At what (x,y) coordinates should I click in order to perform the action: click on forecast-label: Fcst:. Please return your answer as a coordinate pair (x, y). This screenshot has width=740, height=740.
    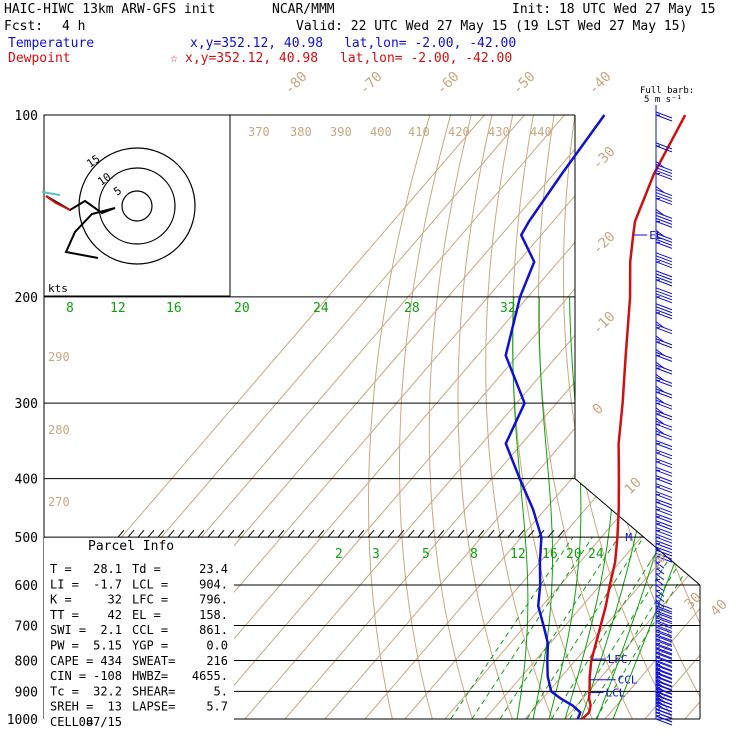
    Looking at the image, I should click on (24, 26).